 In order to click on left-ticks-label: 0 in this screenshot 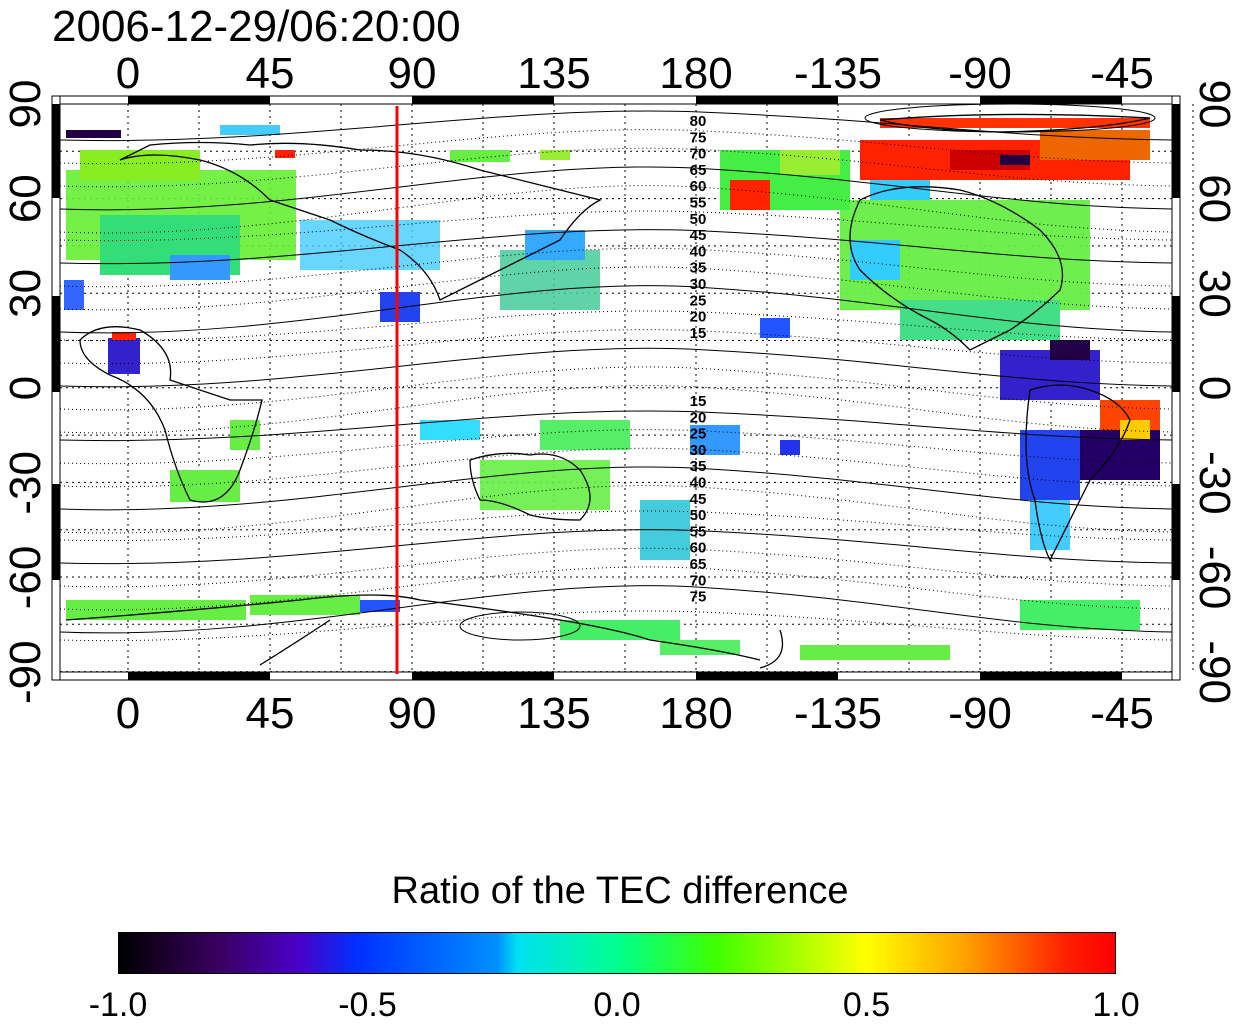, I will do `click(25, 388)`.